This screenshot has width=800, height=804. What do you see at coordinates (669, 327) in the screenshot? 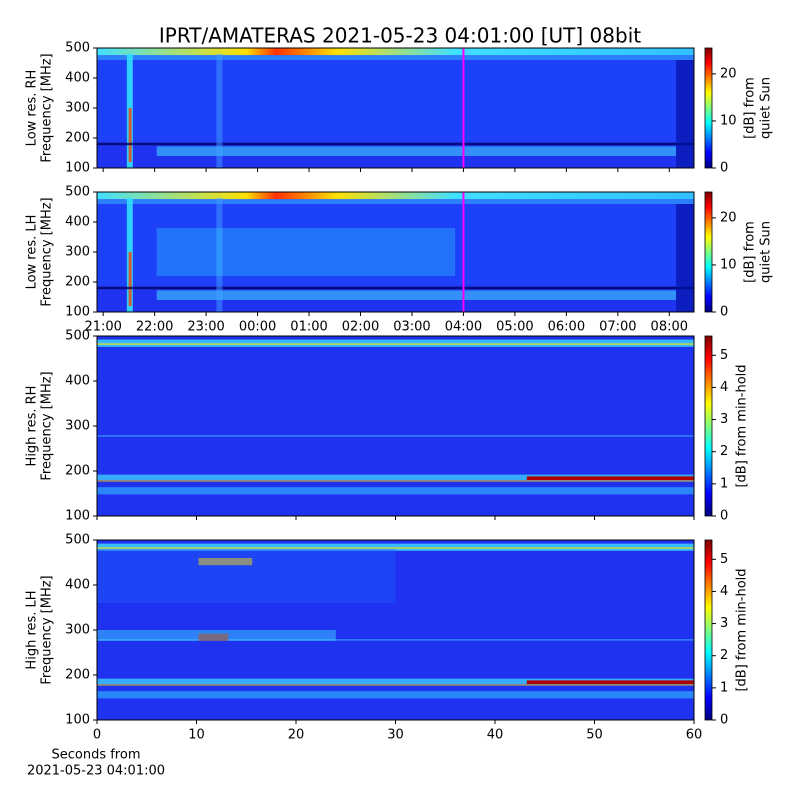
I see `x-tick-label: 08:00` at bounding box center [669, 327].